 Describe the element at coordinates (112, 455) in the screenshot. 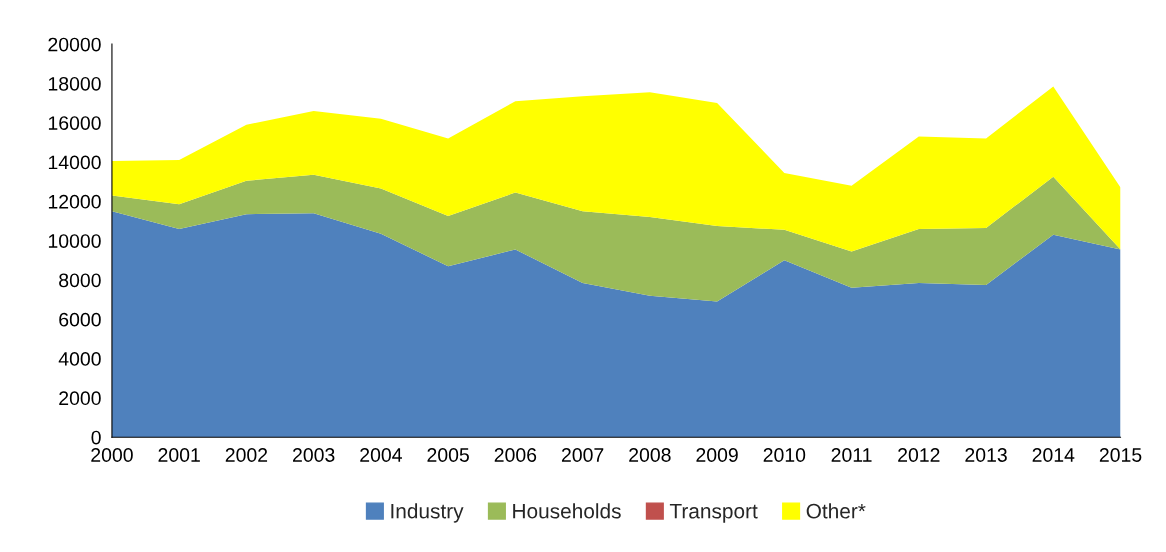

I see `x-tick-label: 2000` at that location.